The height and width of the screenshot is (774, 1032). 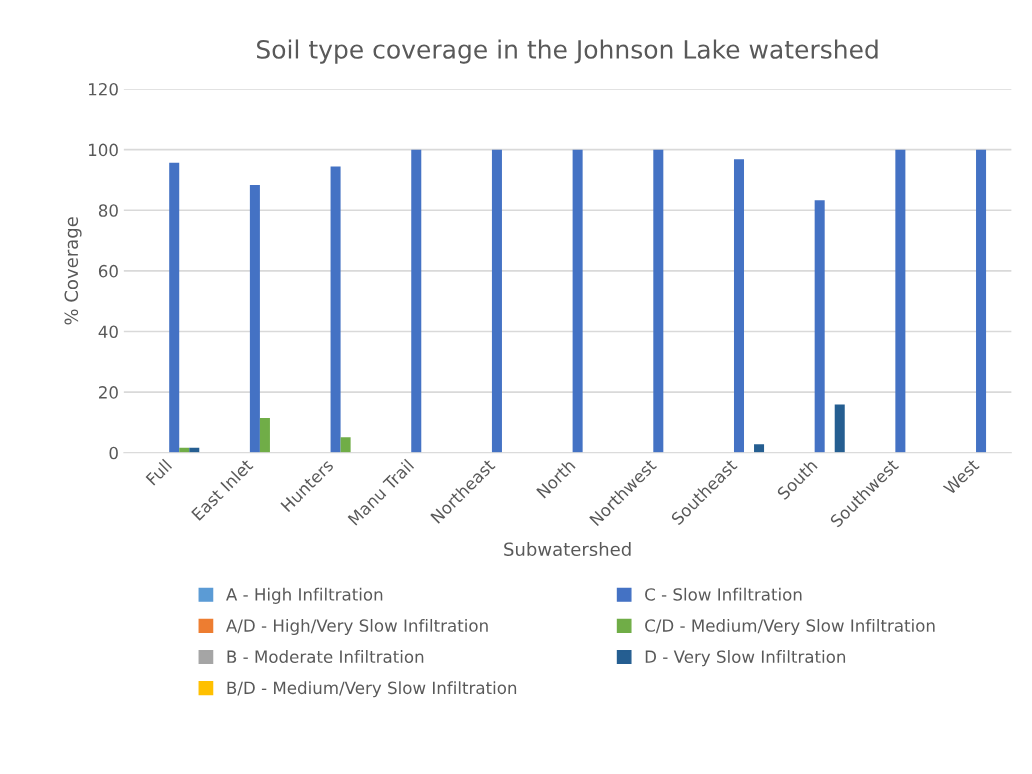 What do you see at coordinates (790, 627) in the screenshot?
I see `legend-label: C/D - Medium/Very Slow Infiltration` at bounding box center [790, 627].